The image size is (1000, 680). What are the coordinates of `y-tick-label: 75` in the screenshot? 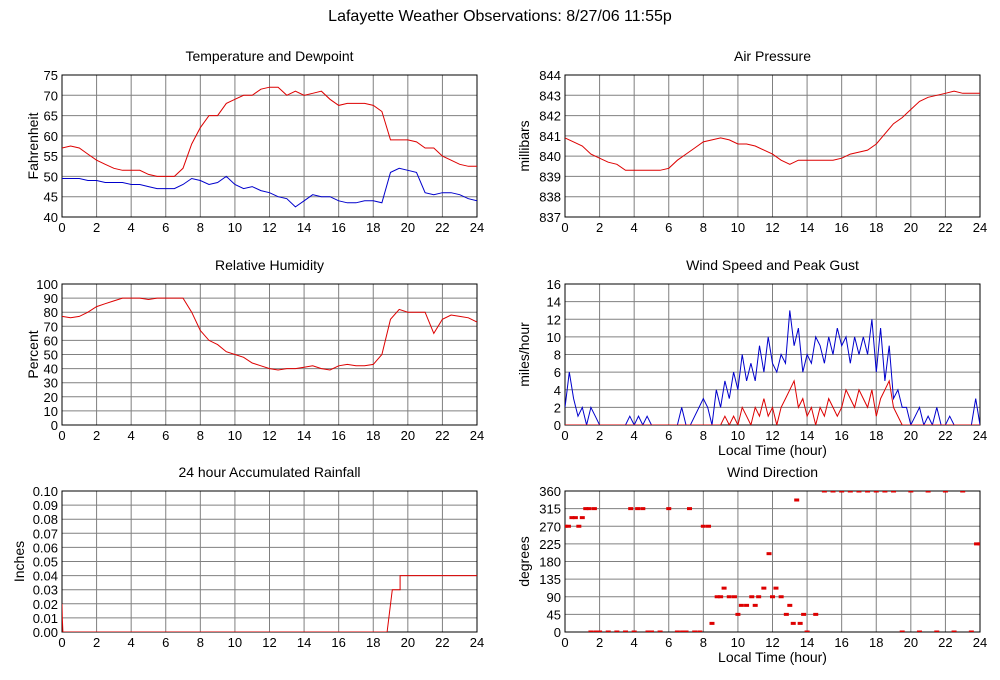 It's located at (51, 75).